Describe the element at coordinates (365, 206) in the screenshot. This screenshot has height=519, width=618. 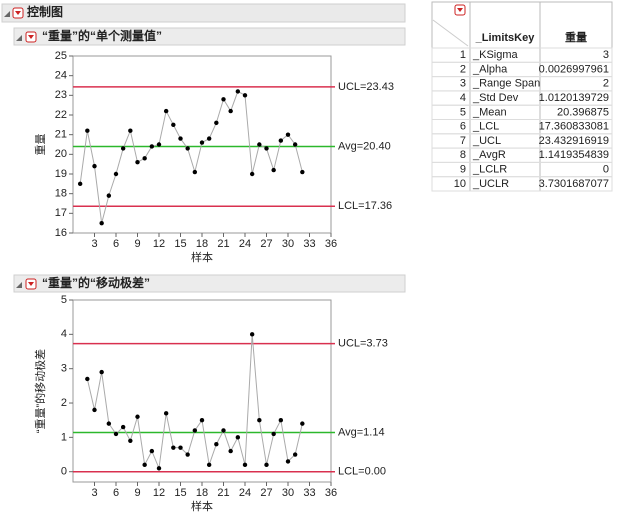
I see `limit-label: LCL=17.36` at that location.